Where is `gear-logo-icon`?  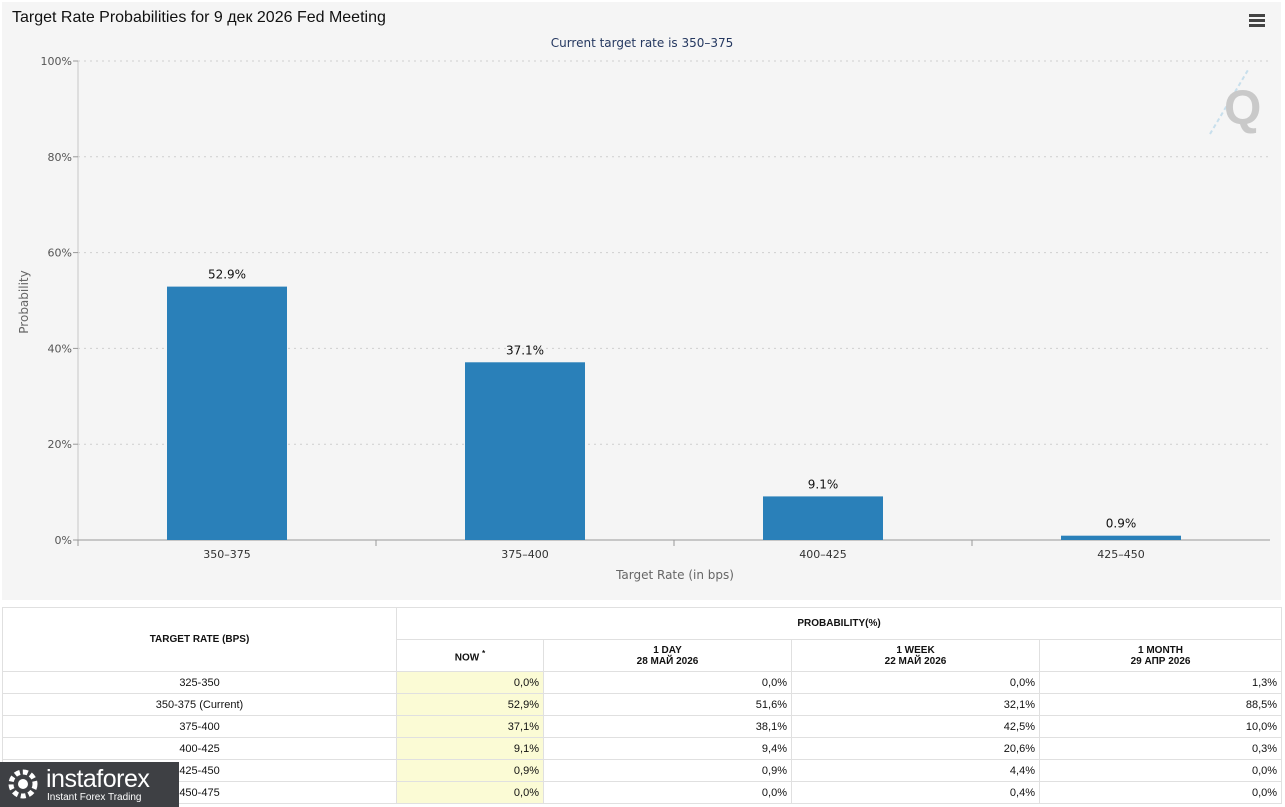
gear-logo-icon is located at coordinates (23, 784).